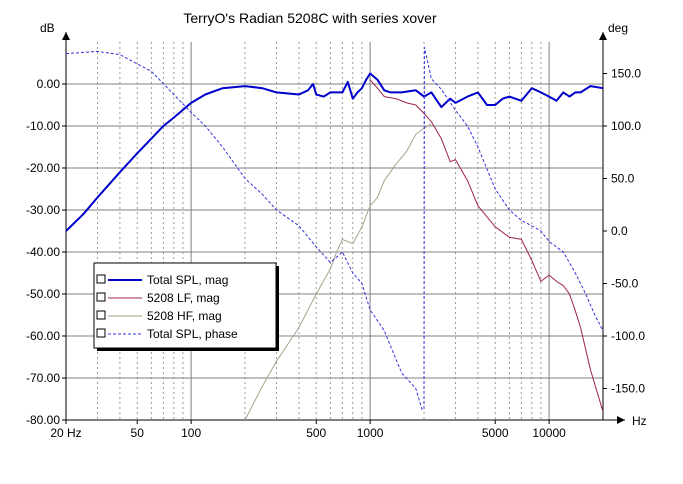 This screenshot has height=484, width=683. I want to click on y-right-tick-label: -150.0, so click(628, 389).